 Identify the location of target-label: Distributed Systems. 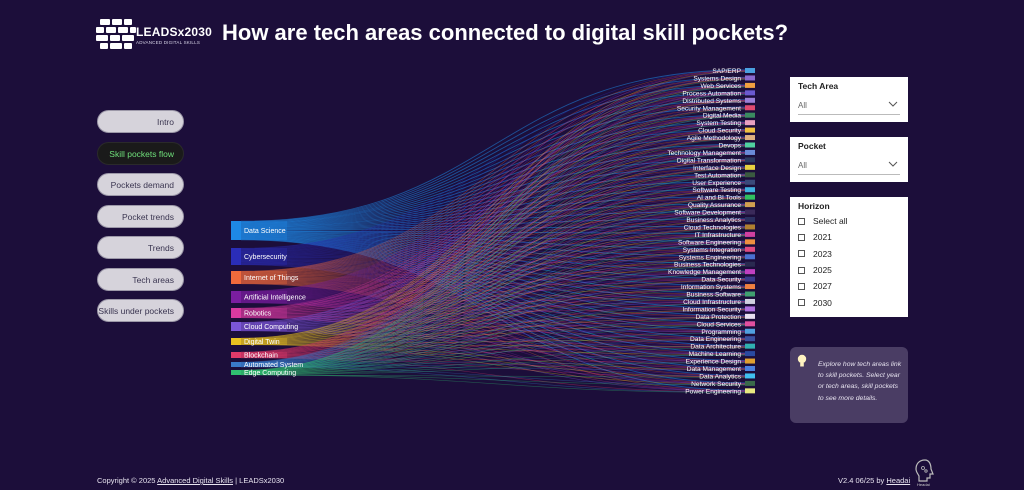
(711, 101).